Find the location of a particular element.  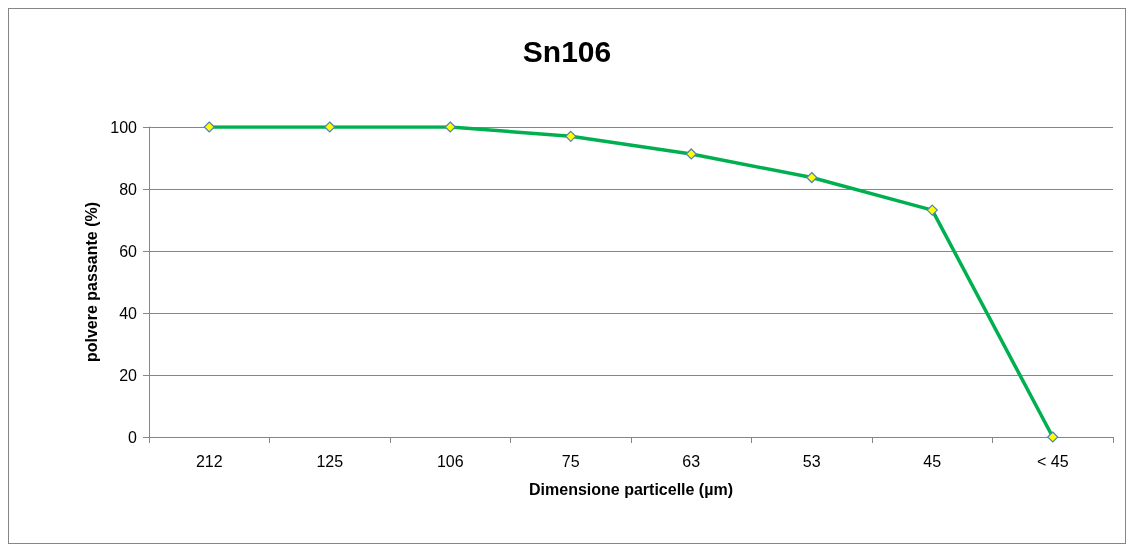

chart-title: Sn106 is located at coordinates (567, 51).